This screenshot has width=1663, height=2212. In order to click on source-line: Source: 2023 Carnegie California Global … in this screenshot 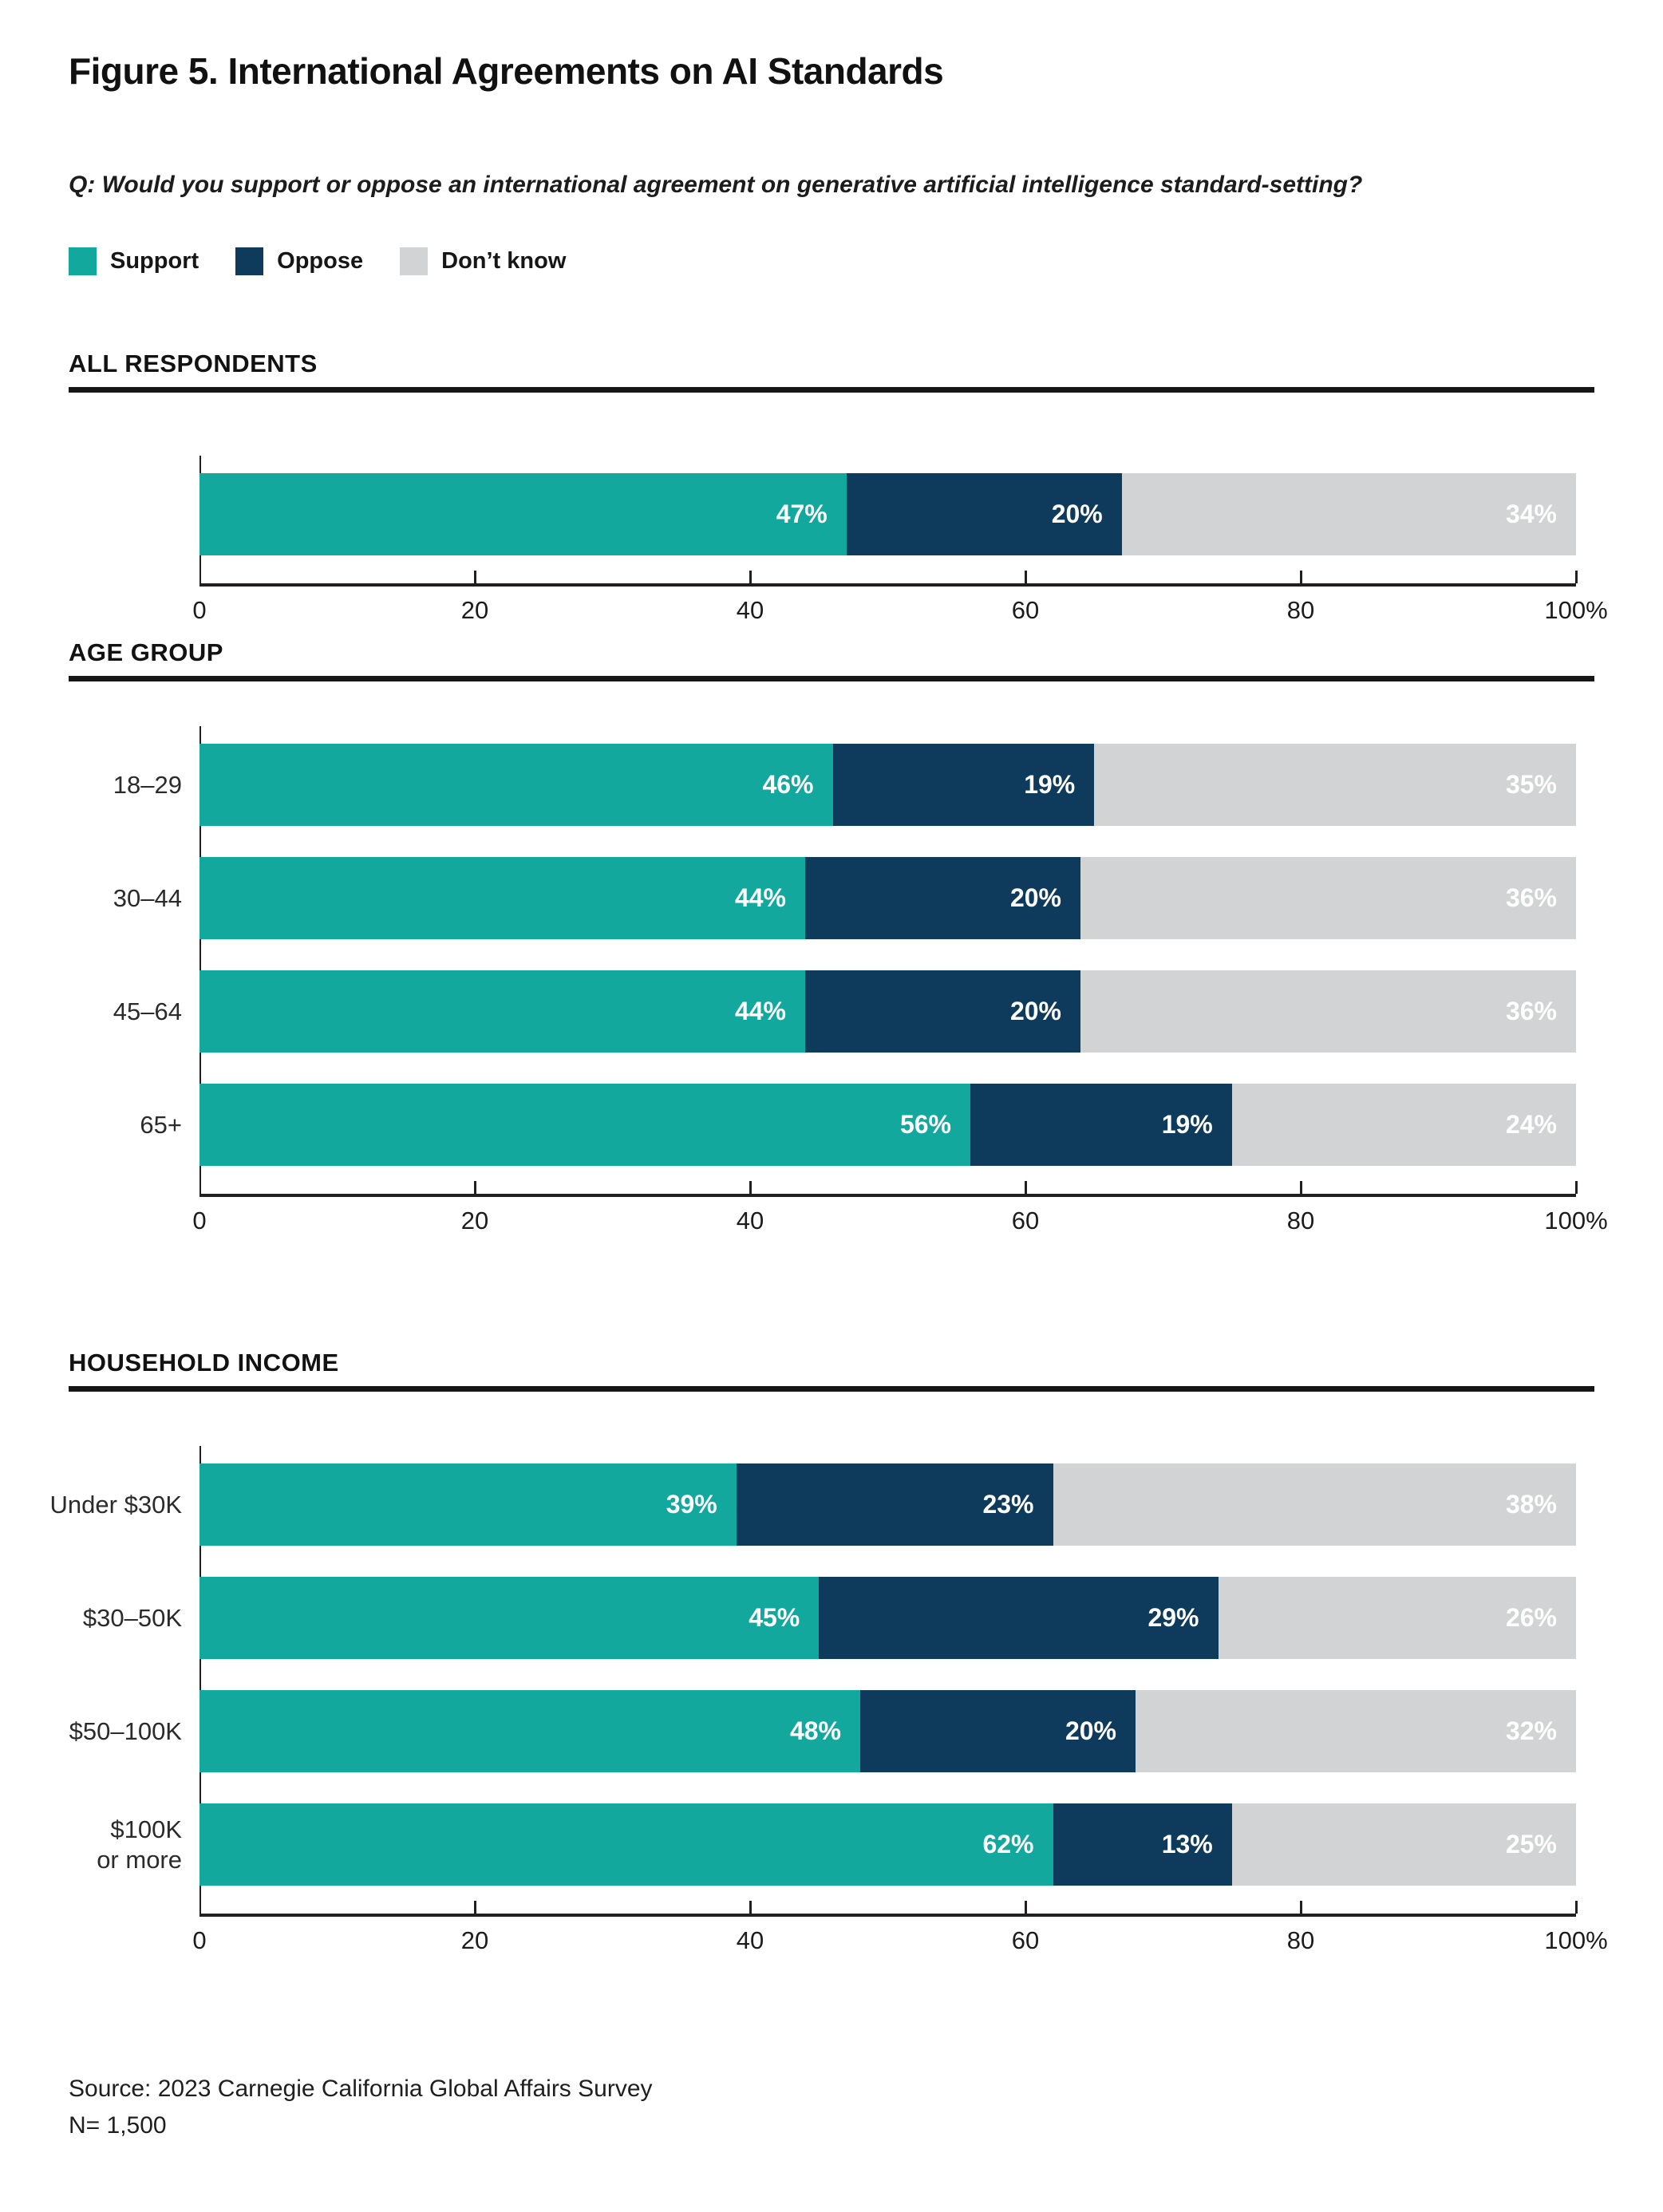, I will do `click(361, 2089)`.